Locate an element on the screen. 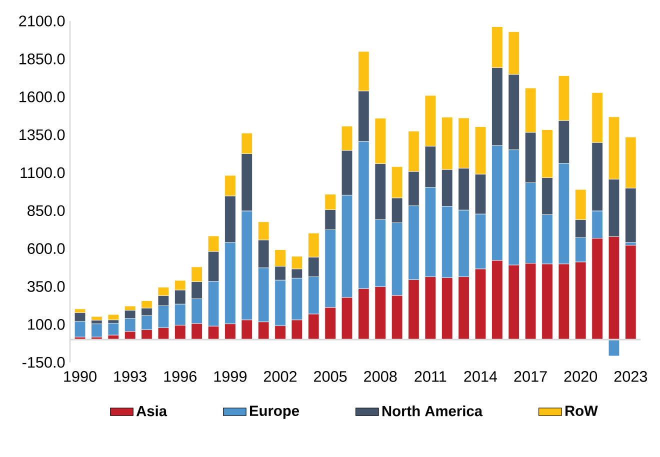 The width and height of the screenshot is (660, 457). y-tick-label: 1350.0 is located at coordinates (42, 134).